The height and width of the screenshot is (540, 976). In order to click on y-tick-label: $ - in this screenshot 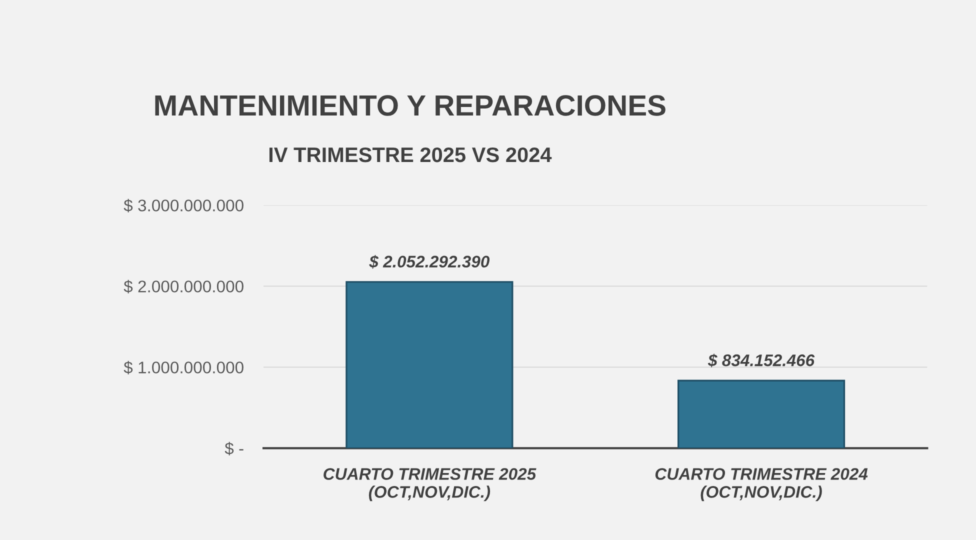, I will do `click(234, 449)`.